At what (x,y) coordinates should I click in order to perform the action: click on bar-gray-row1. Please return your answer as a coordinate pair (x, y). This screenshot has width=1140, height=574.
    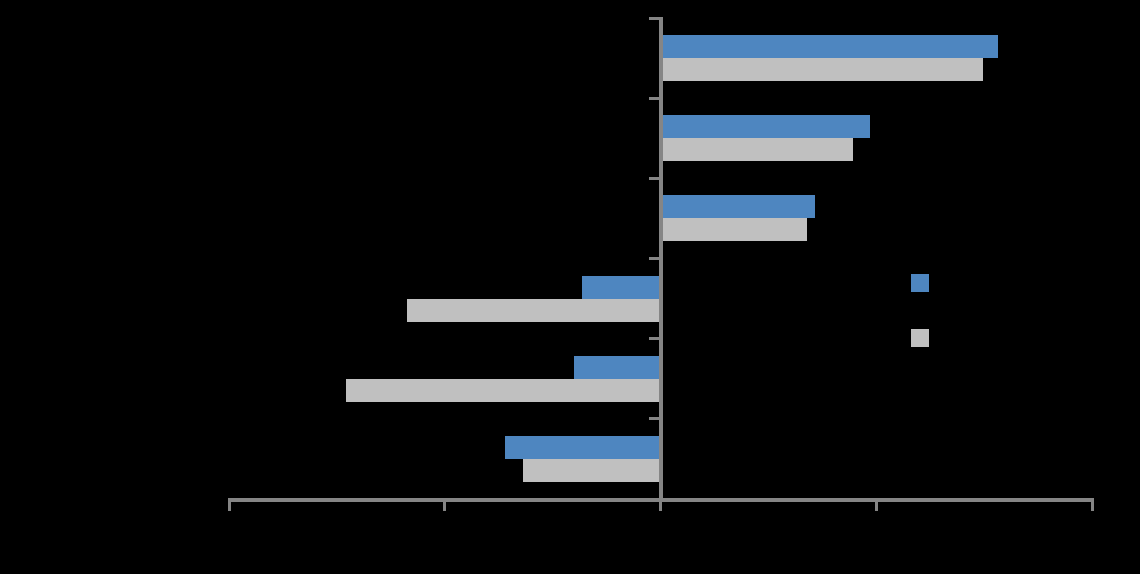
    Looking at the image, I should click on (822, 69).